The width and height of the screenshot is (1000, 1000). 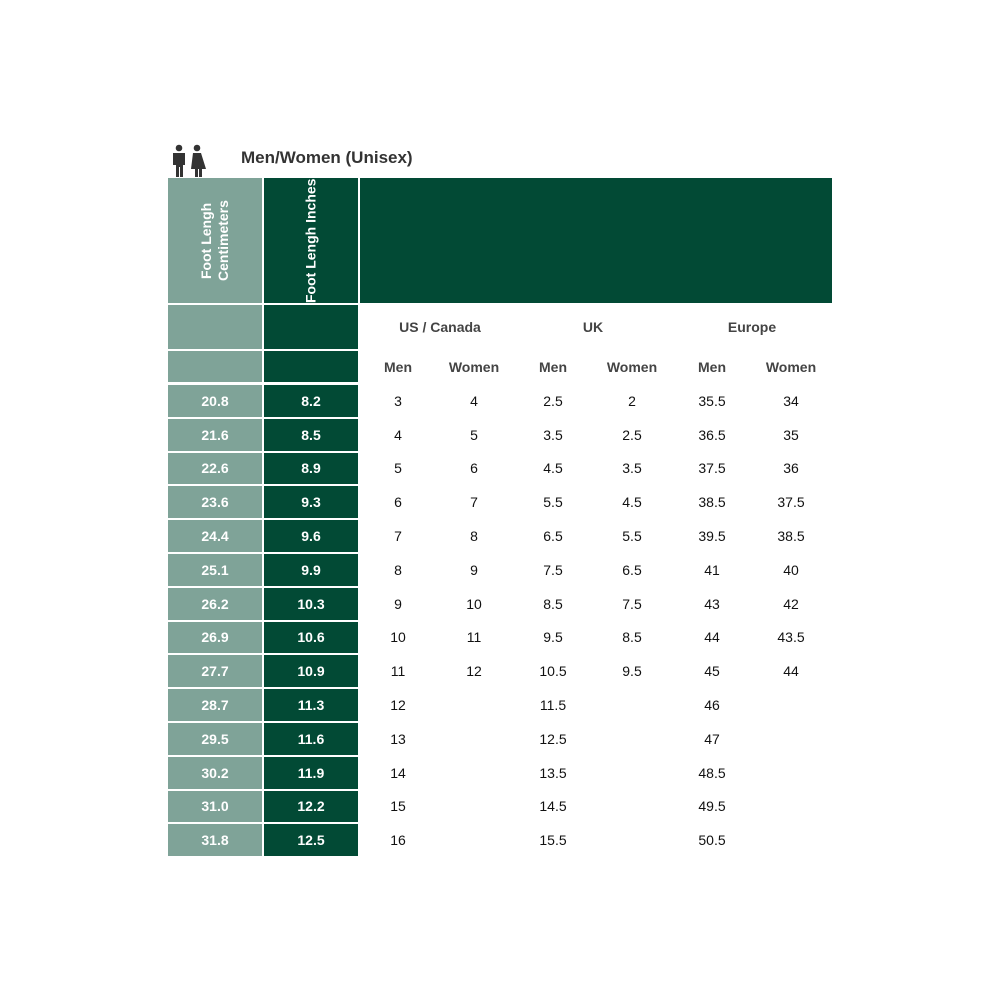 I want to click on cell-size: 16, so click(x=398, y=840).